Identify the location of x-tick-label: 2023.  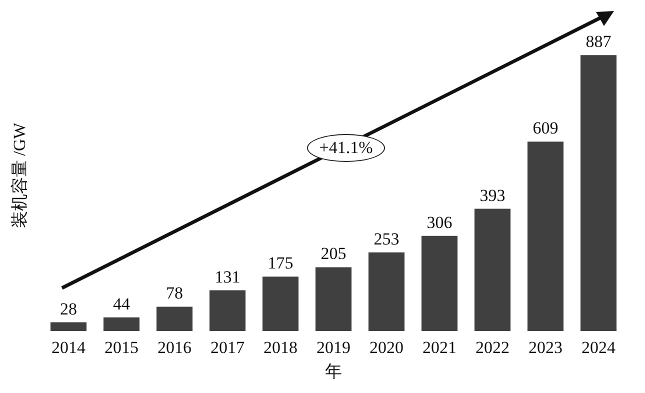
(545, 347).